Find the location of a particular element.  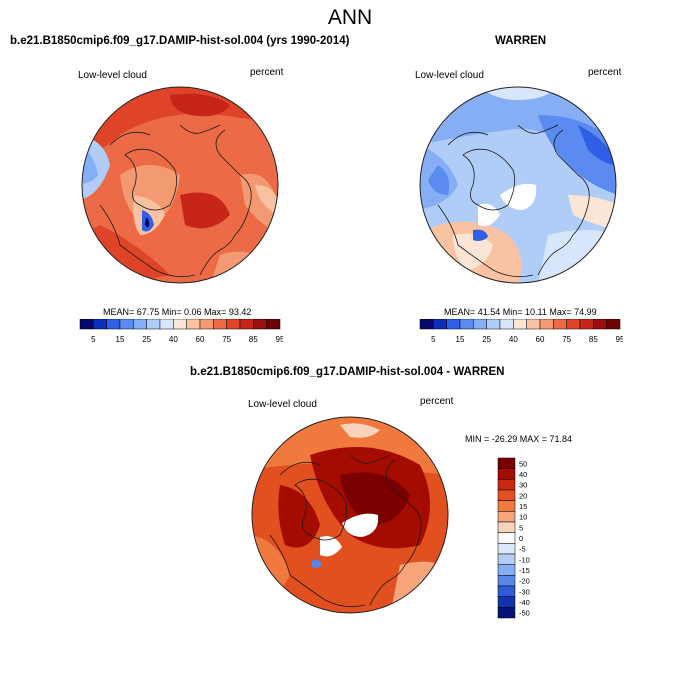

panel-2-colorbar-tick-label: 15 is located at coordinates (460, 339).